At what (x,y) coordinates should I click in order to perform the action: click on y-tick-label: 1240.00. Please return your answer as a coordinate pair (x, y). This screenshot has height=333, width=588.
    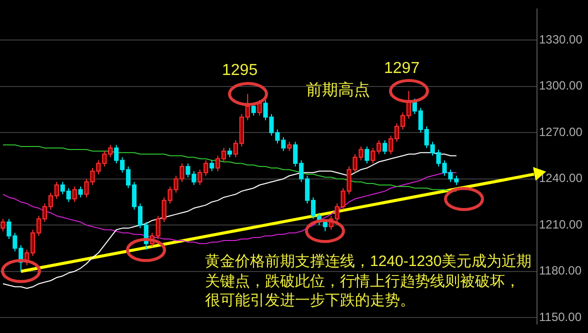
    Looking at the image, I should click on (561, 178).